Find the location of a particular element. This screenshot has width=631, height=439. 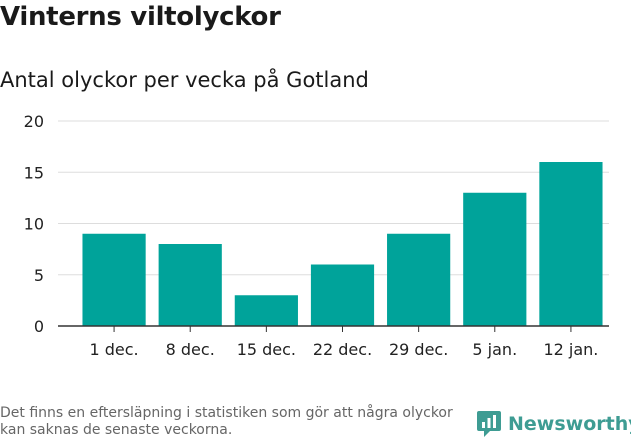

x-tick-label: 29 dec. is located at coordinates (418, 349).